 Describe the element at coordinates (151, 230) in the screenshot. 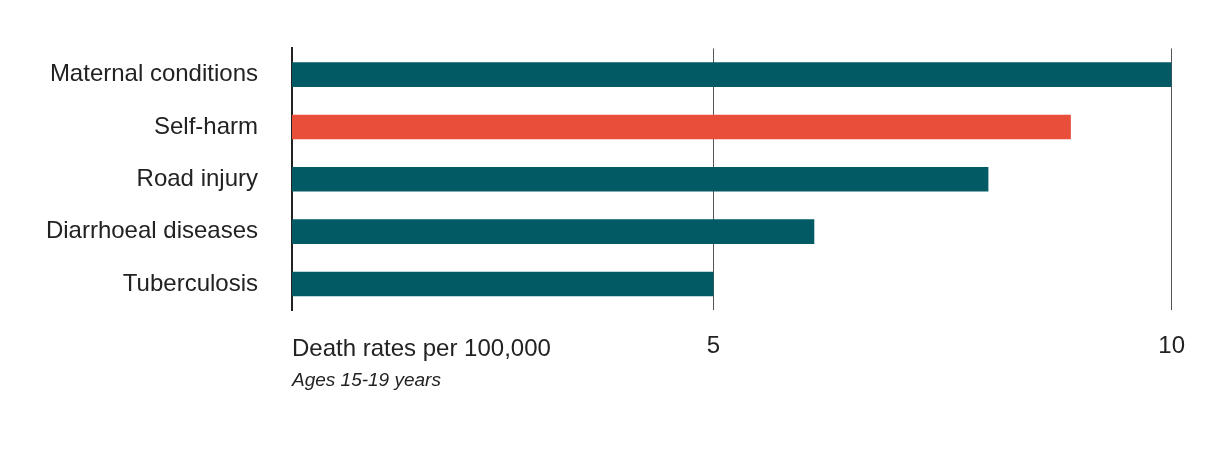

I see `y-tick-label: Diarrhoeal diseases` at that location.